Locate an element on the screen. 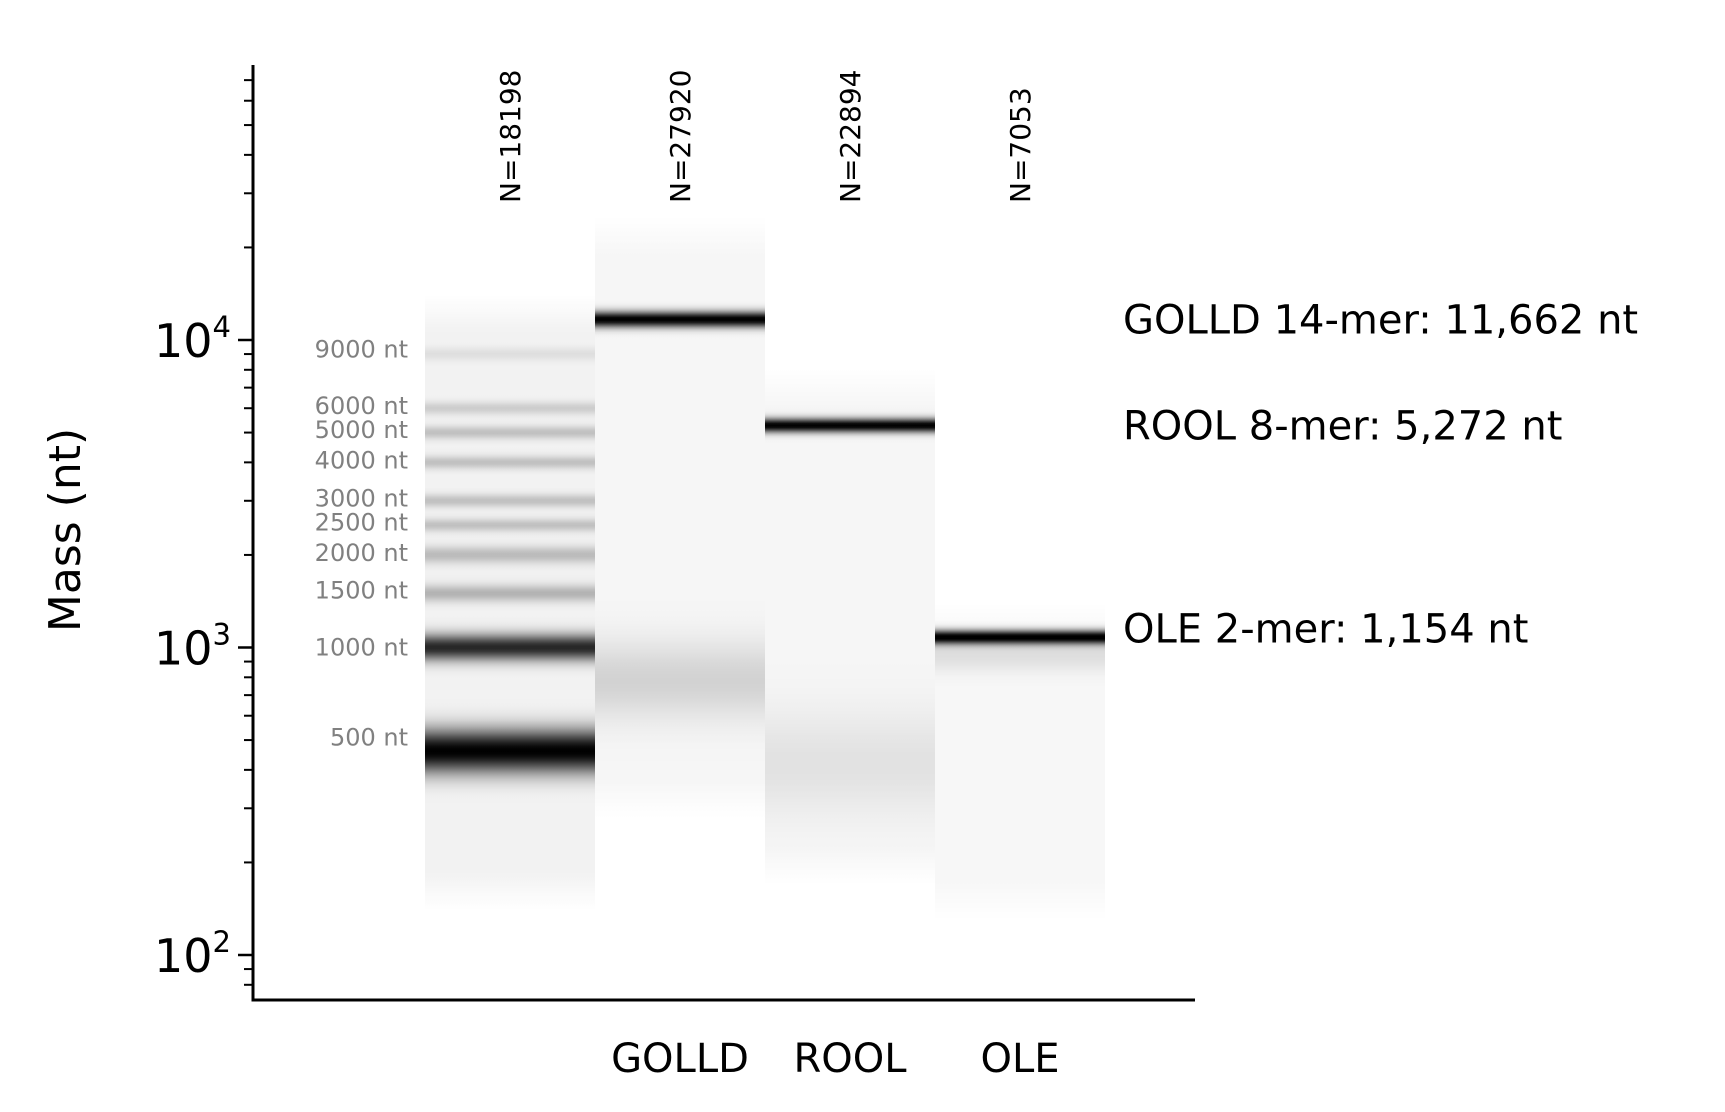 The height and width of the screenshot is (1112, 1725). ladder-size-label: 3000 nt is located at coordinates (361, 499).